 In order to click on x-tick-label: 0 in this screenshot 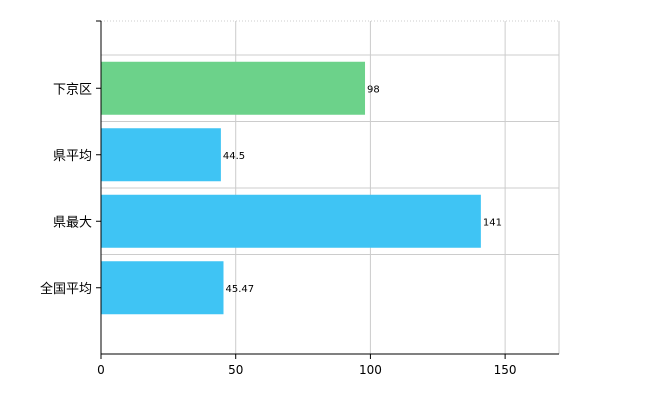, I will do `click(101, 370)`.